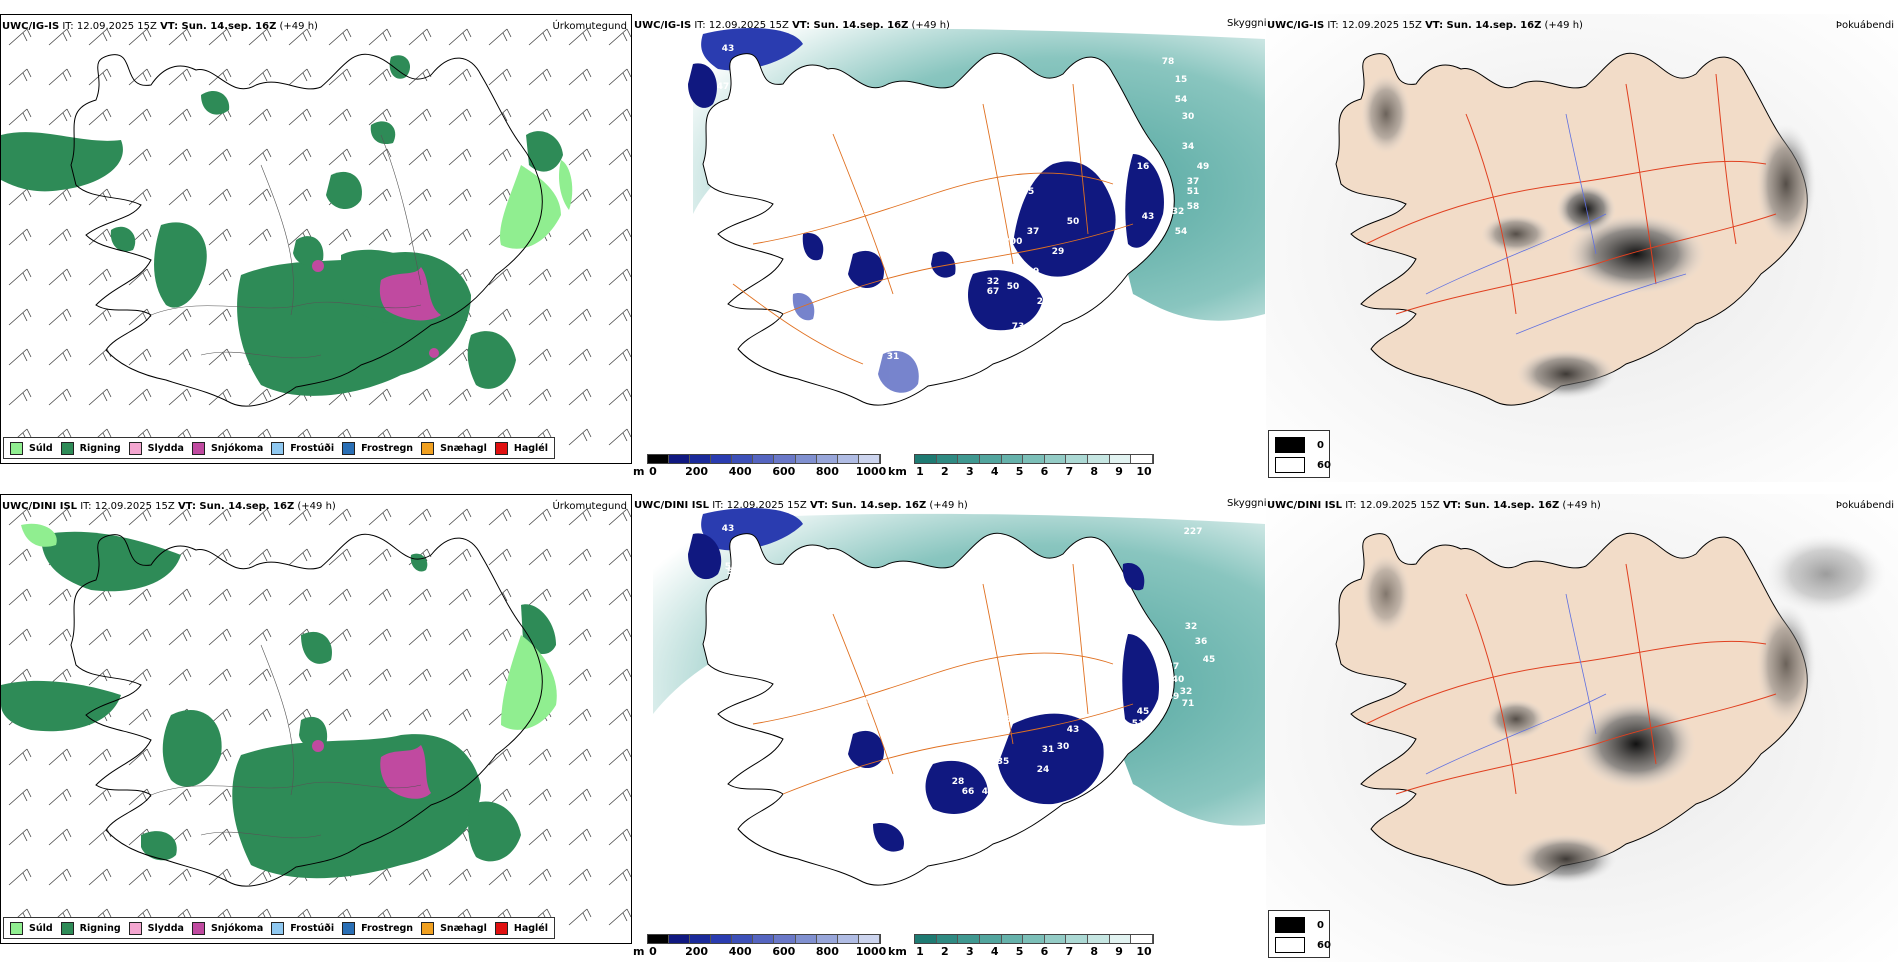 The height and width of the screenshot is (962, 1900). I want to click on colorbar-tick: 7, so click(1069, 471).